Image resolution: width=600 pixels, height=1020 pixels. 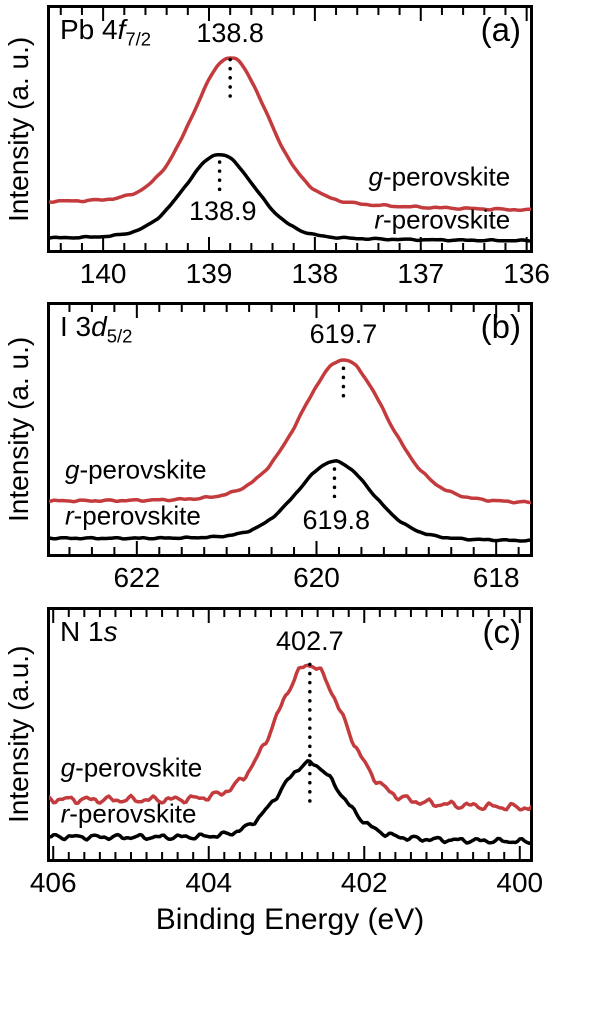 What do you see at coordinates (501, 631) in the screenshot?
I see `panel-c-corner-label: (c)` at bounding box center [501, 631].